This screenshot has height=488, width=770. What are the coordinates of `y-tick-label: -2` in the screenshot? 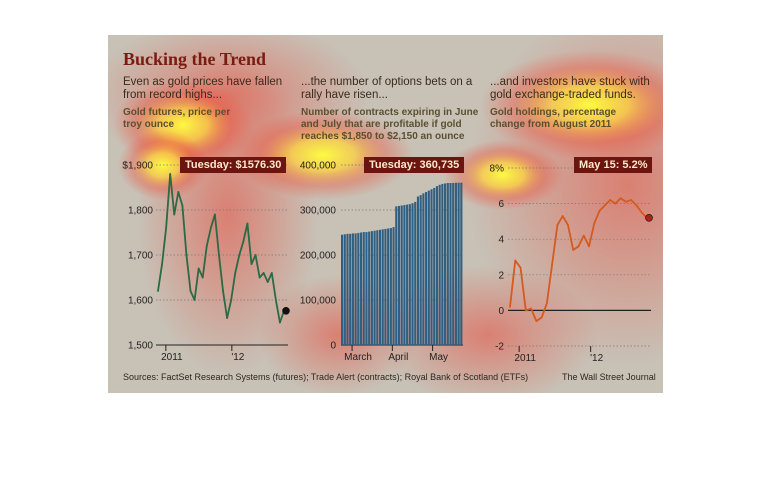 It's located at (499, 347).